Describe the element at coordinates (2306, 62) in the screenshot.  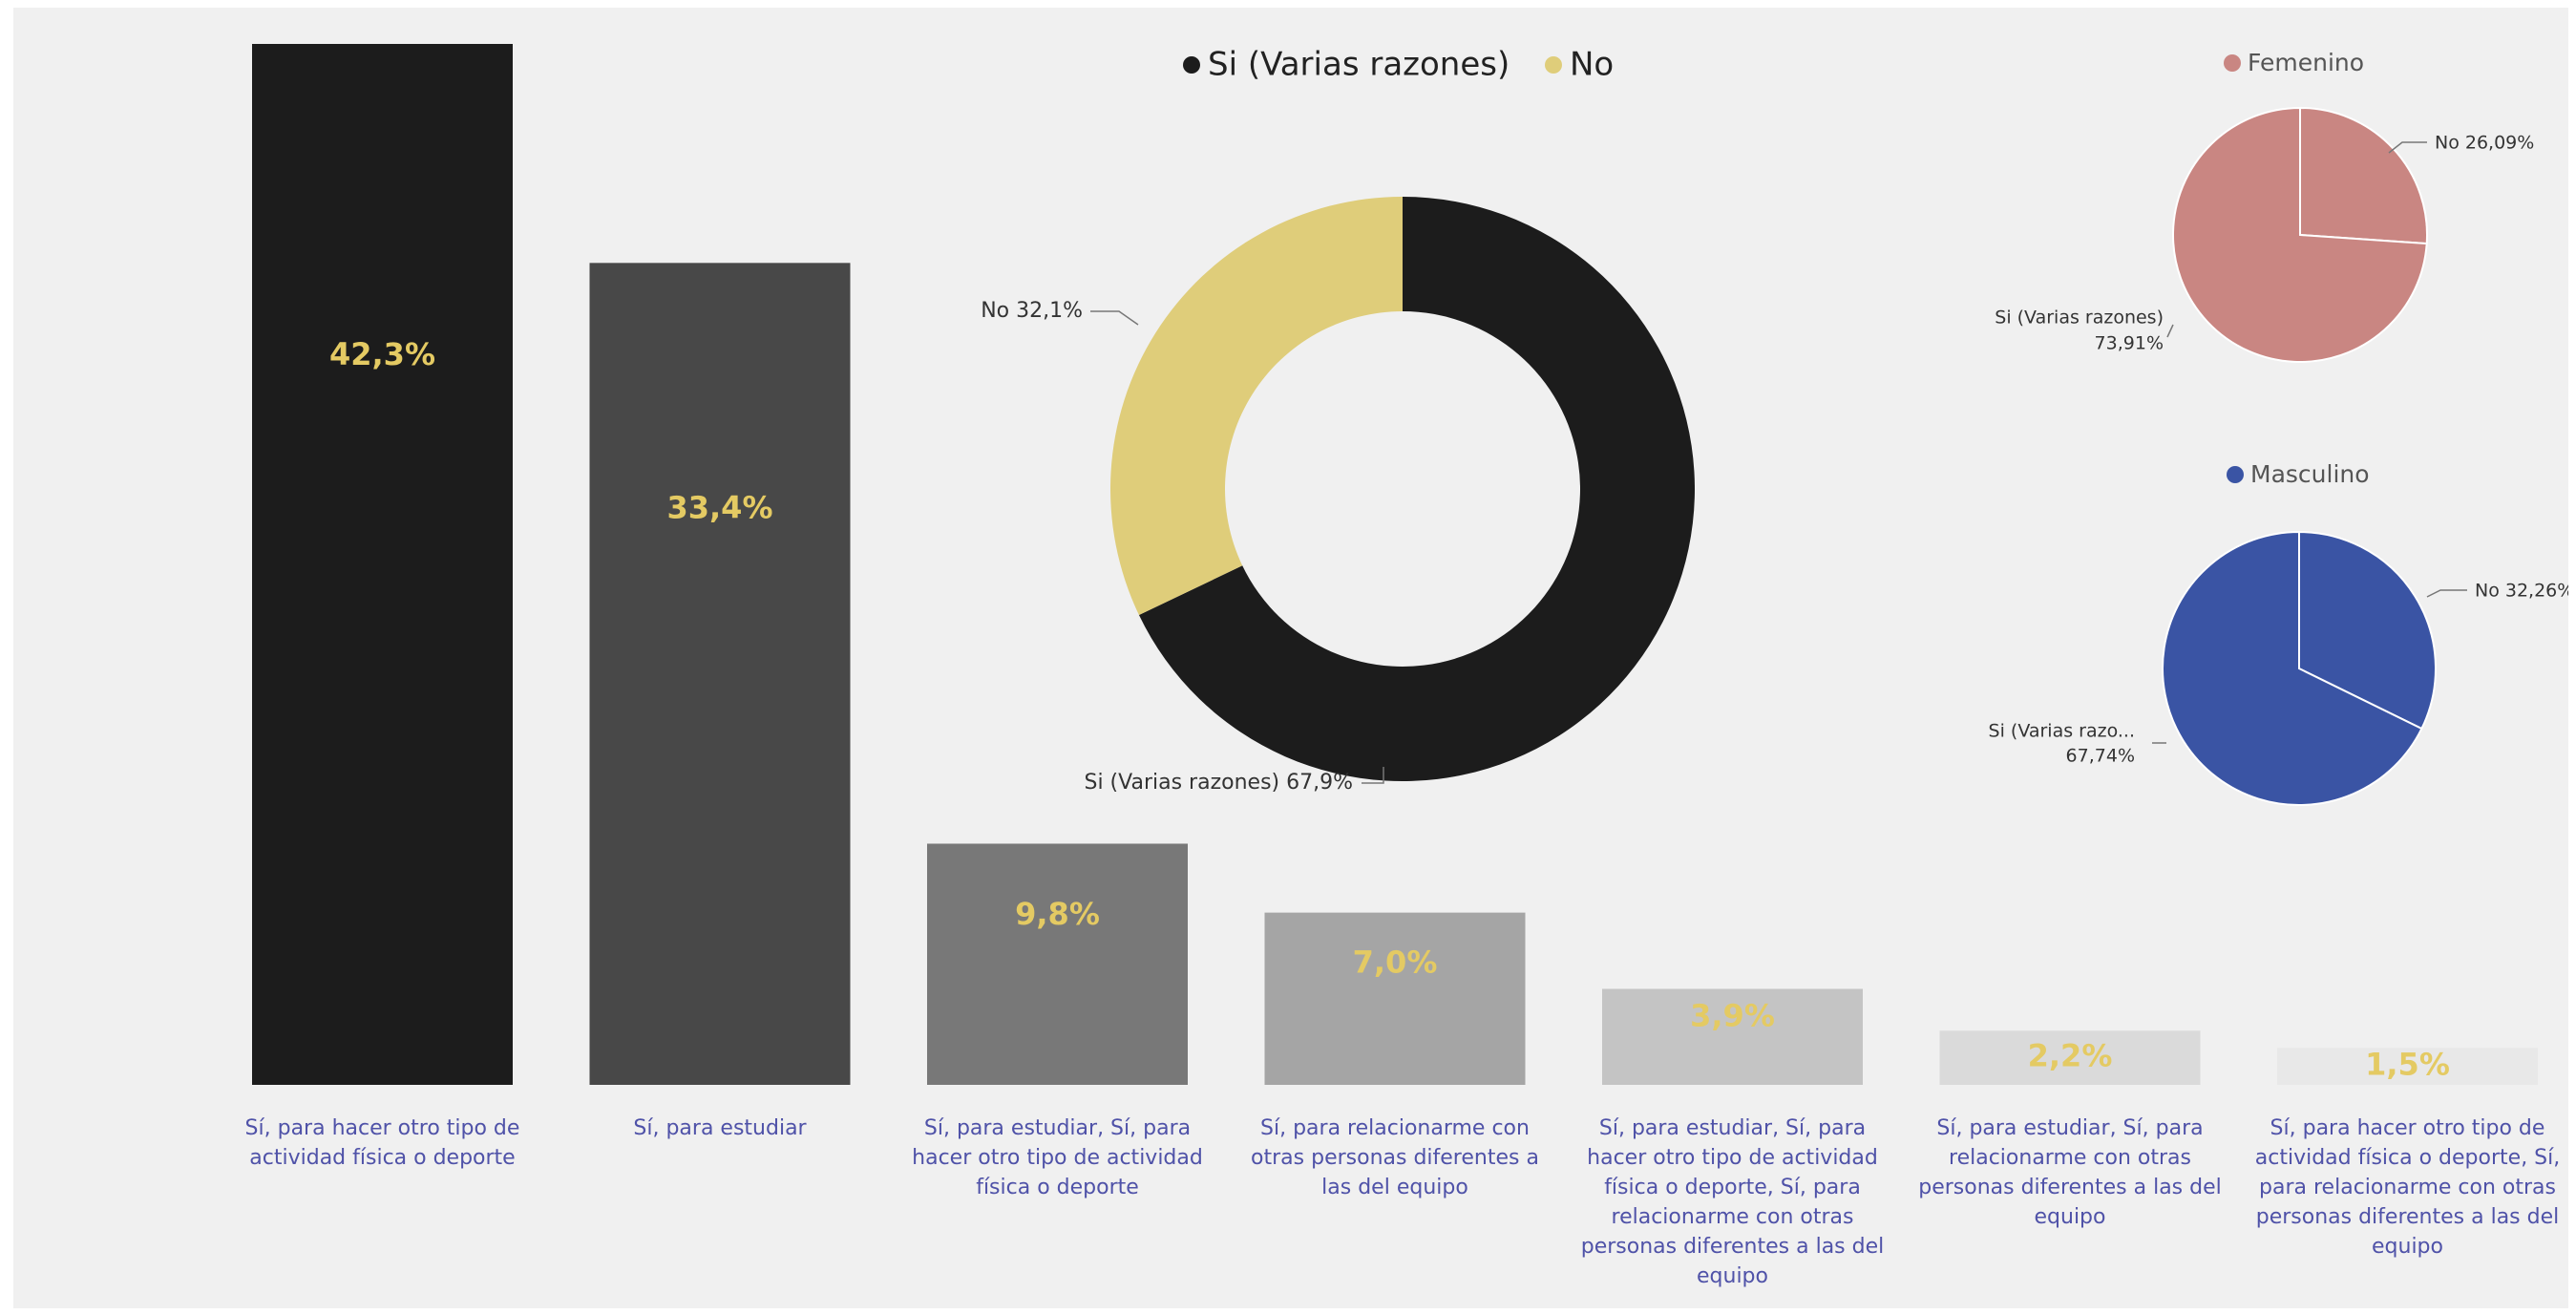
I see `pie-femenino-title: Femenino` at that location.